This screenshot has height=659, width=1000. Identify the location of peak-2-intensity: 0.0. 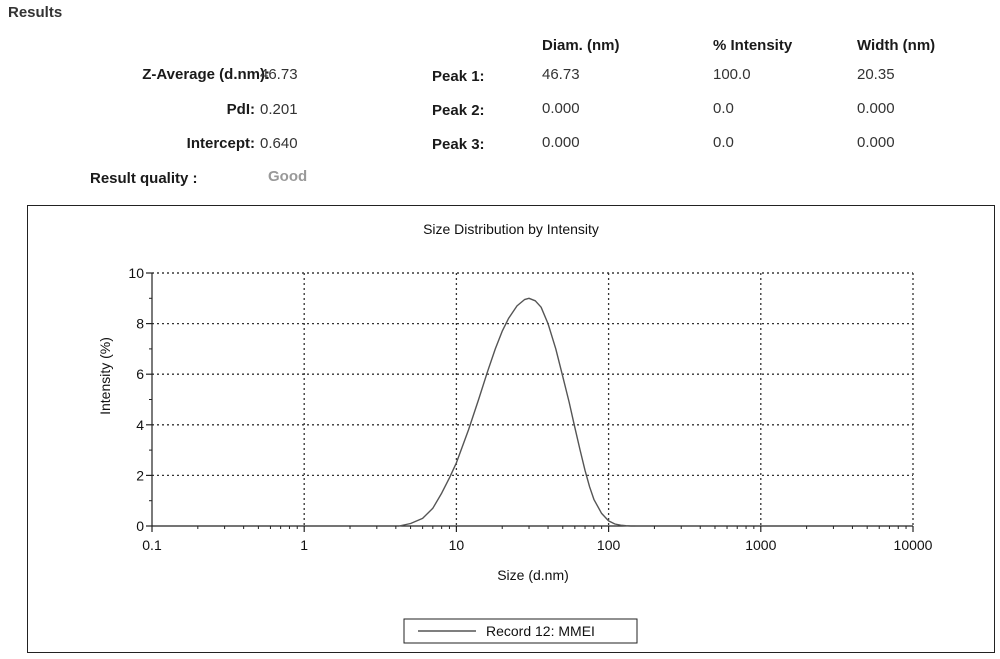
(723, 108).